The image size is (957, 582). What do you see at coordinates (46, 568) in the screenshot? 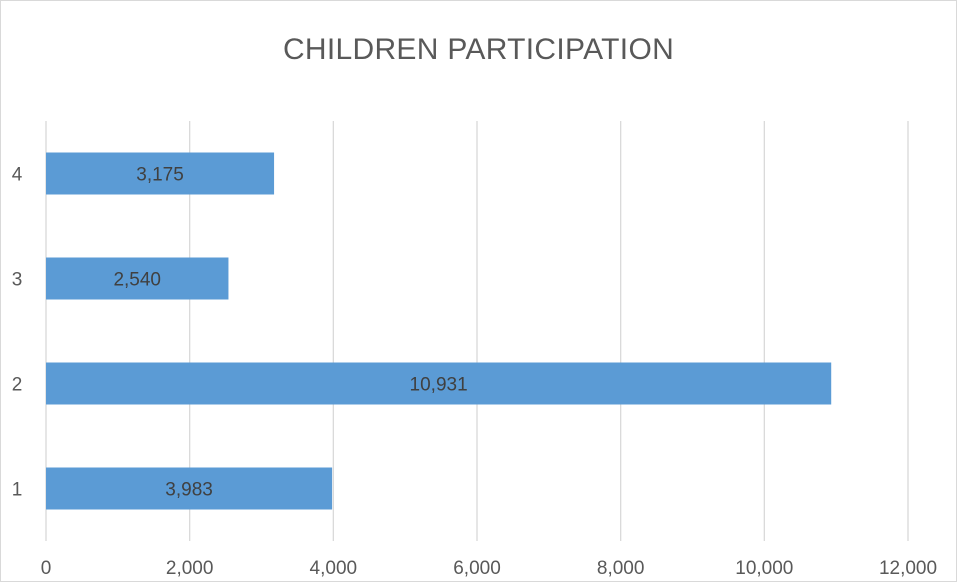
I see `x-tick-label: 0` at bounding box center [46, 568].